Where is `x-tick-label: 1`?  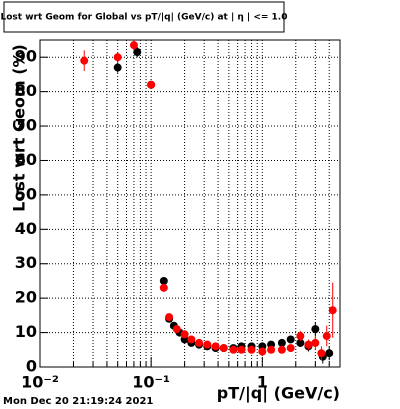 x-tick-label: 1 is located at coordinates (262, 382).